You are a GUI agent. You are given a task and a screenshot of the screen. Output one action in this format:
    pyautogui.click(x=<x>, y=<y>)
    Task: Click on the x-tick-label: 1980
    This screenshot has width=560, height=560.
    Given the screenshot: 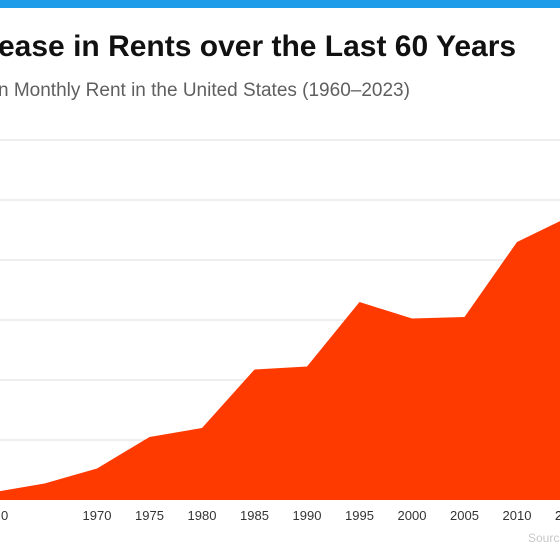 What is the action you would take?
    pyautogui.click(x=202, y=515)
    